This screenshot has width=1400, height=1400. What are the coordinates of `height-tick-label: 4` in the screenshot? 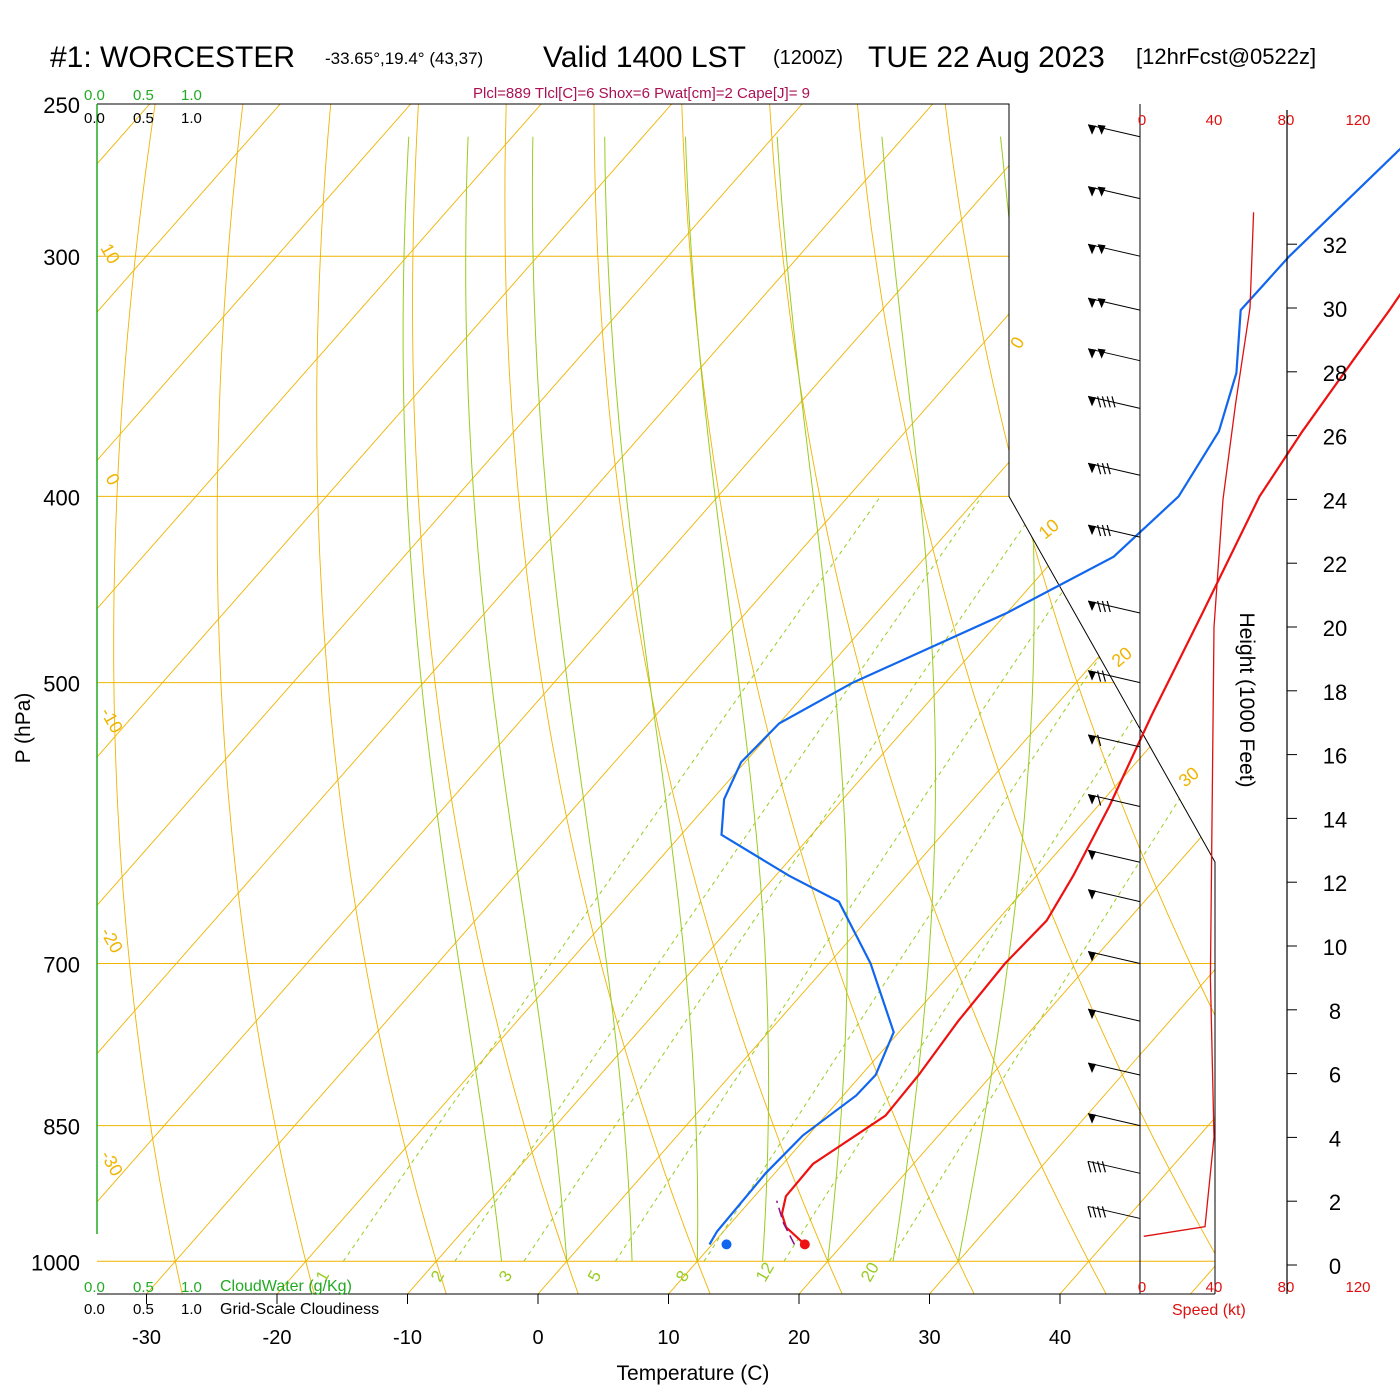 It's located at (1335, 1138).